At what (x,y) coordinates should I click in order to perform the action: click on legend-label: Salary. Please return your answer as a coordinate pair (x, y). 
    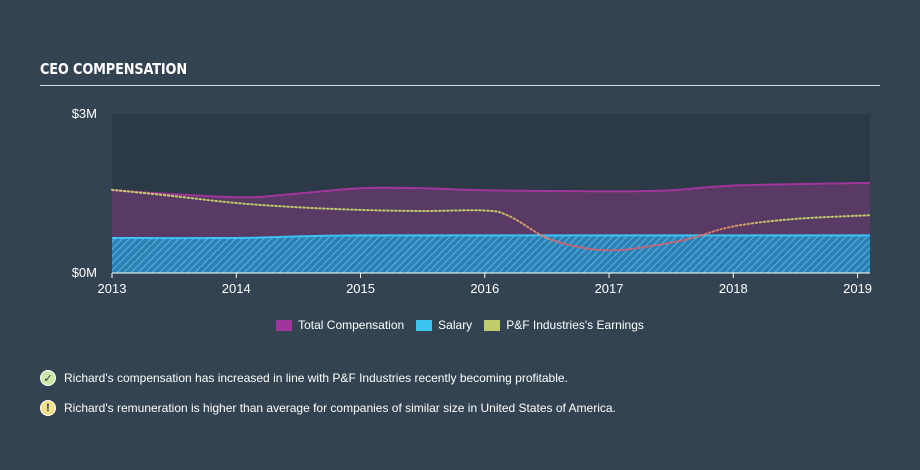
    Looking at the image, I should click on (455, 325).